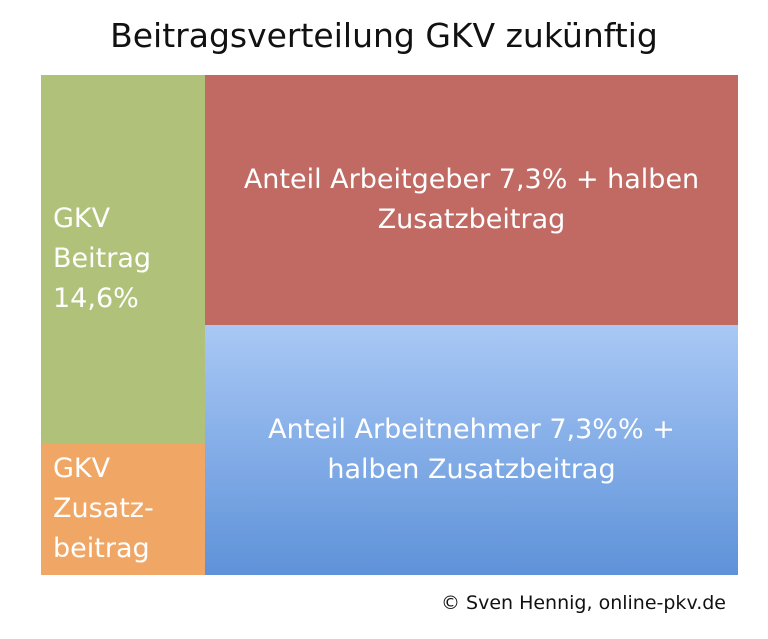 Image resolution: width=768 pixels, height=639 pixels. What do you see at coordinates (471, 219) in the screenshot?
I see `label-line: Zusatzbeitrag` at bounding box center [471, 219].